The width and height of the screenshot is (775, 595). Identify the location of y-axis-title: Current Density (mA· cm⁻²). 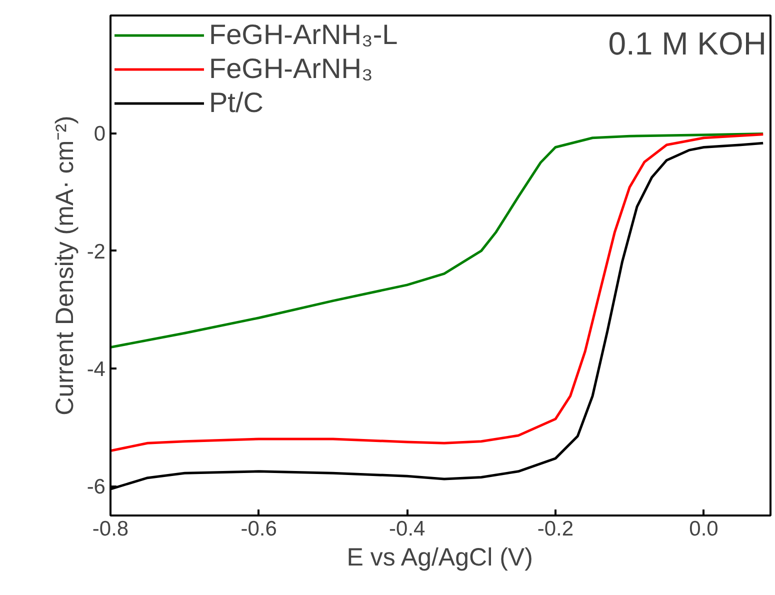
(64, 266).